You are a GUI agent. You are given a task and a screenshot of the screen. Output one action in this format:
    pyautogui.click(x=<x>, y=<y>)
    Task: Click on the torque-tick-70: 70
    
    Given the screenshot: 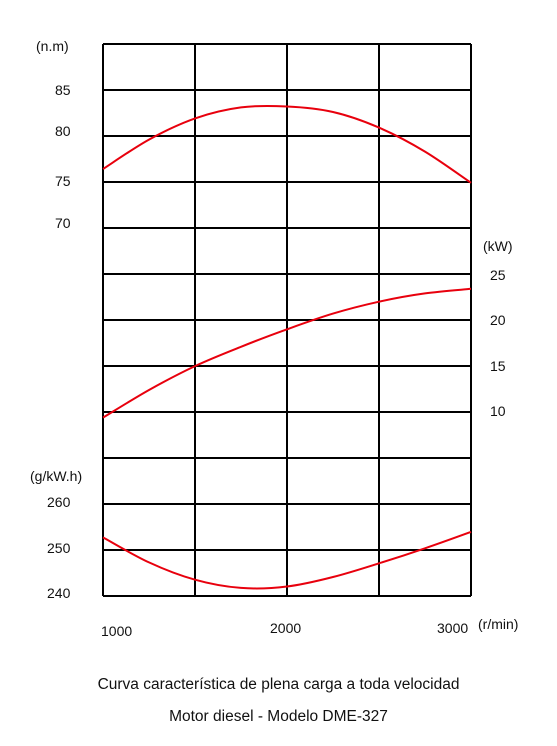 What is the action you would take?
    pyautogui.click(x=63, y=223)
    